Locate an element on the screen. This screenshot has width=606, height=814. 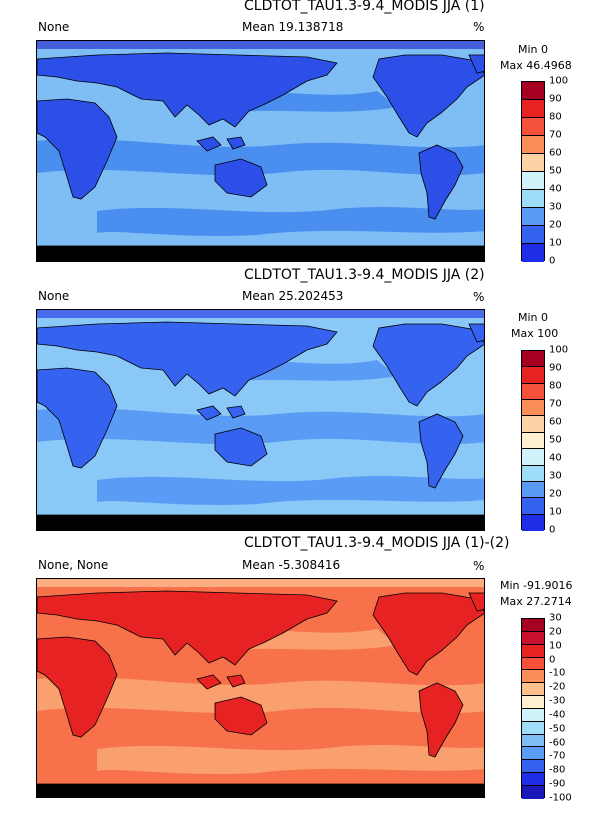
colorbar-tick-label: -70 is located at coordinates (557, 756).